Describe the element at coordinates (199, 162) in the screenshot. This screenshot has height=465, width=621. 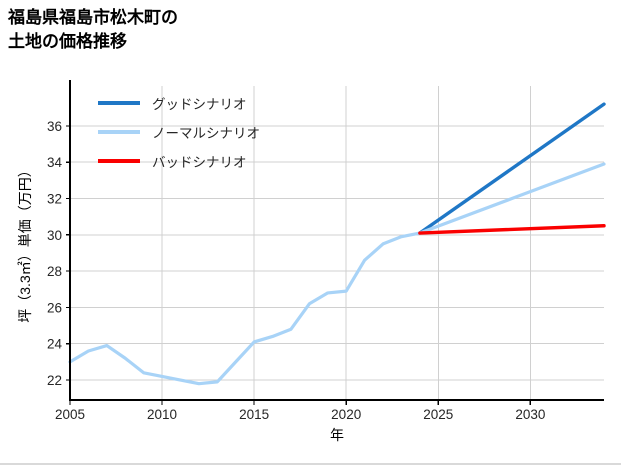
I see `legend-label-3: バッドシナリオ` at that location.